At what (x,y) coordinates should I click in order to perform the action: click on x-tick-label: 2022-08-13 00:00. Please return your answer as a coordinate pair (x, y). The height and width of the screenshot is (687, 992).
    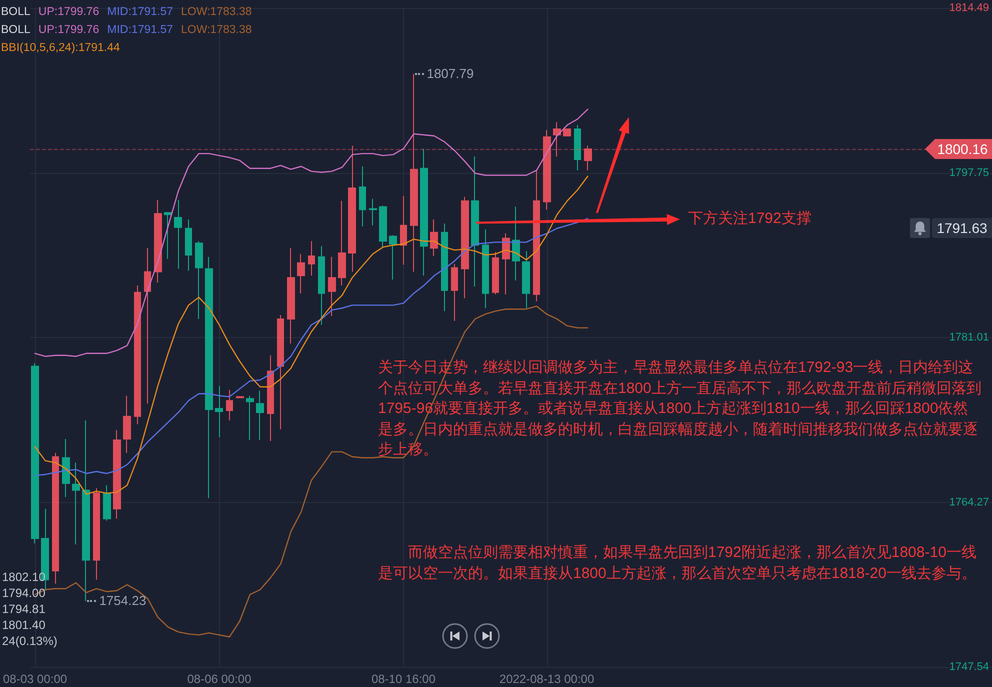
    Looking at the image, I should click on (546, 679).